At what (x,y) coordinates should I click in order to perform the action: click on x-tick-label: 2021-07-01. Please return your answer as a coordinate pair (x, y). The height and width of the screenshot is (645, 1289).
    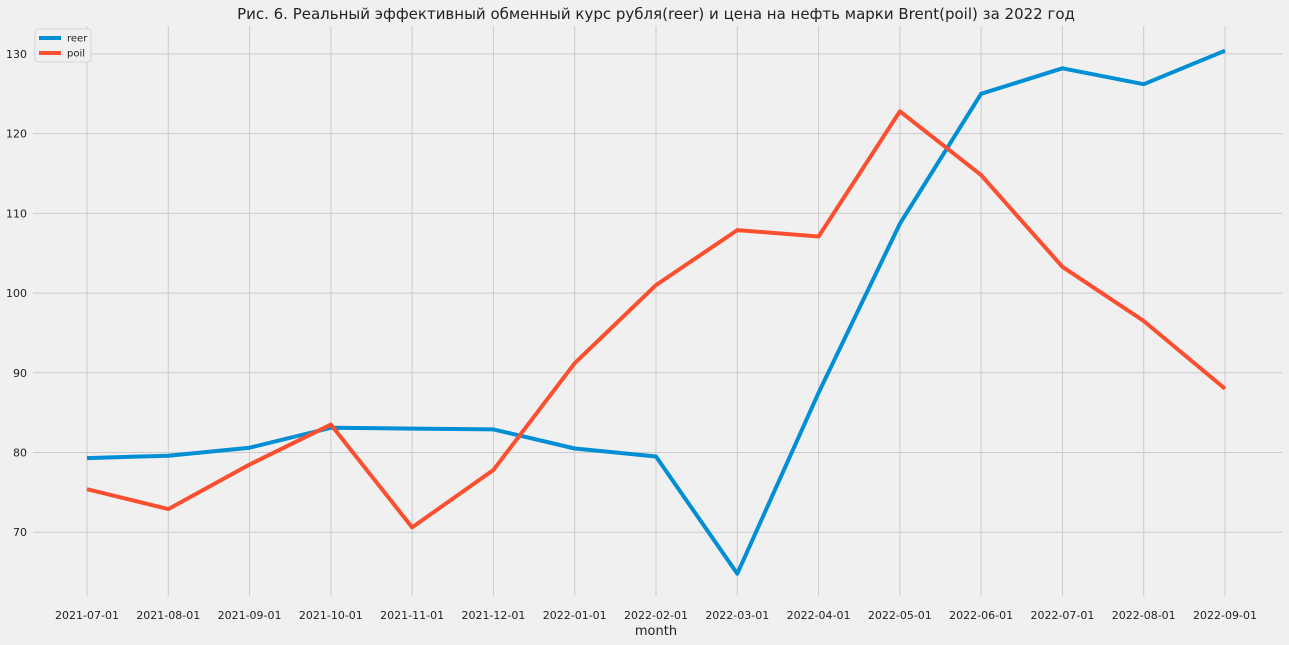
    Looking at the image, I should click on (87, 615).